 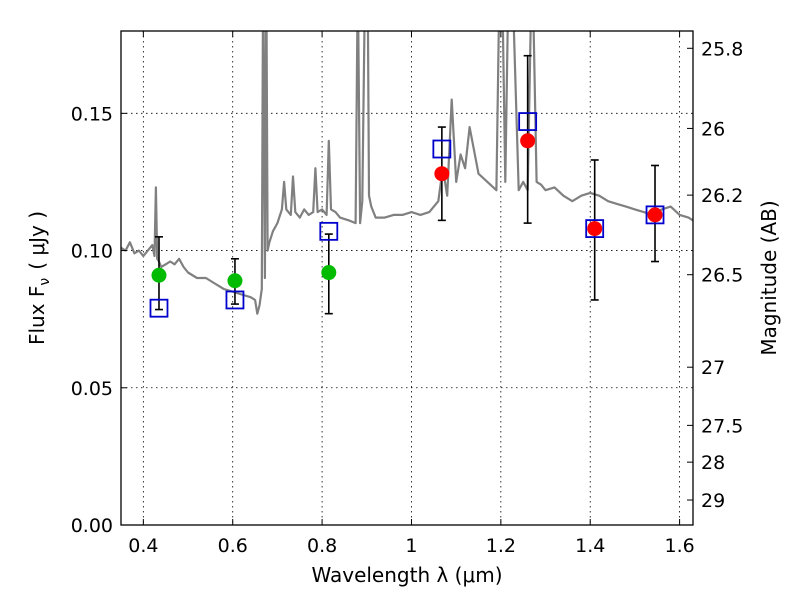 What do you see at coordinates (92, 389) in the screenshot?
I see `y-tick-label: 0.05` at bounding box center [92, 389].